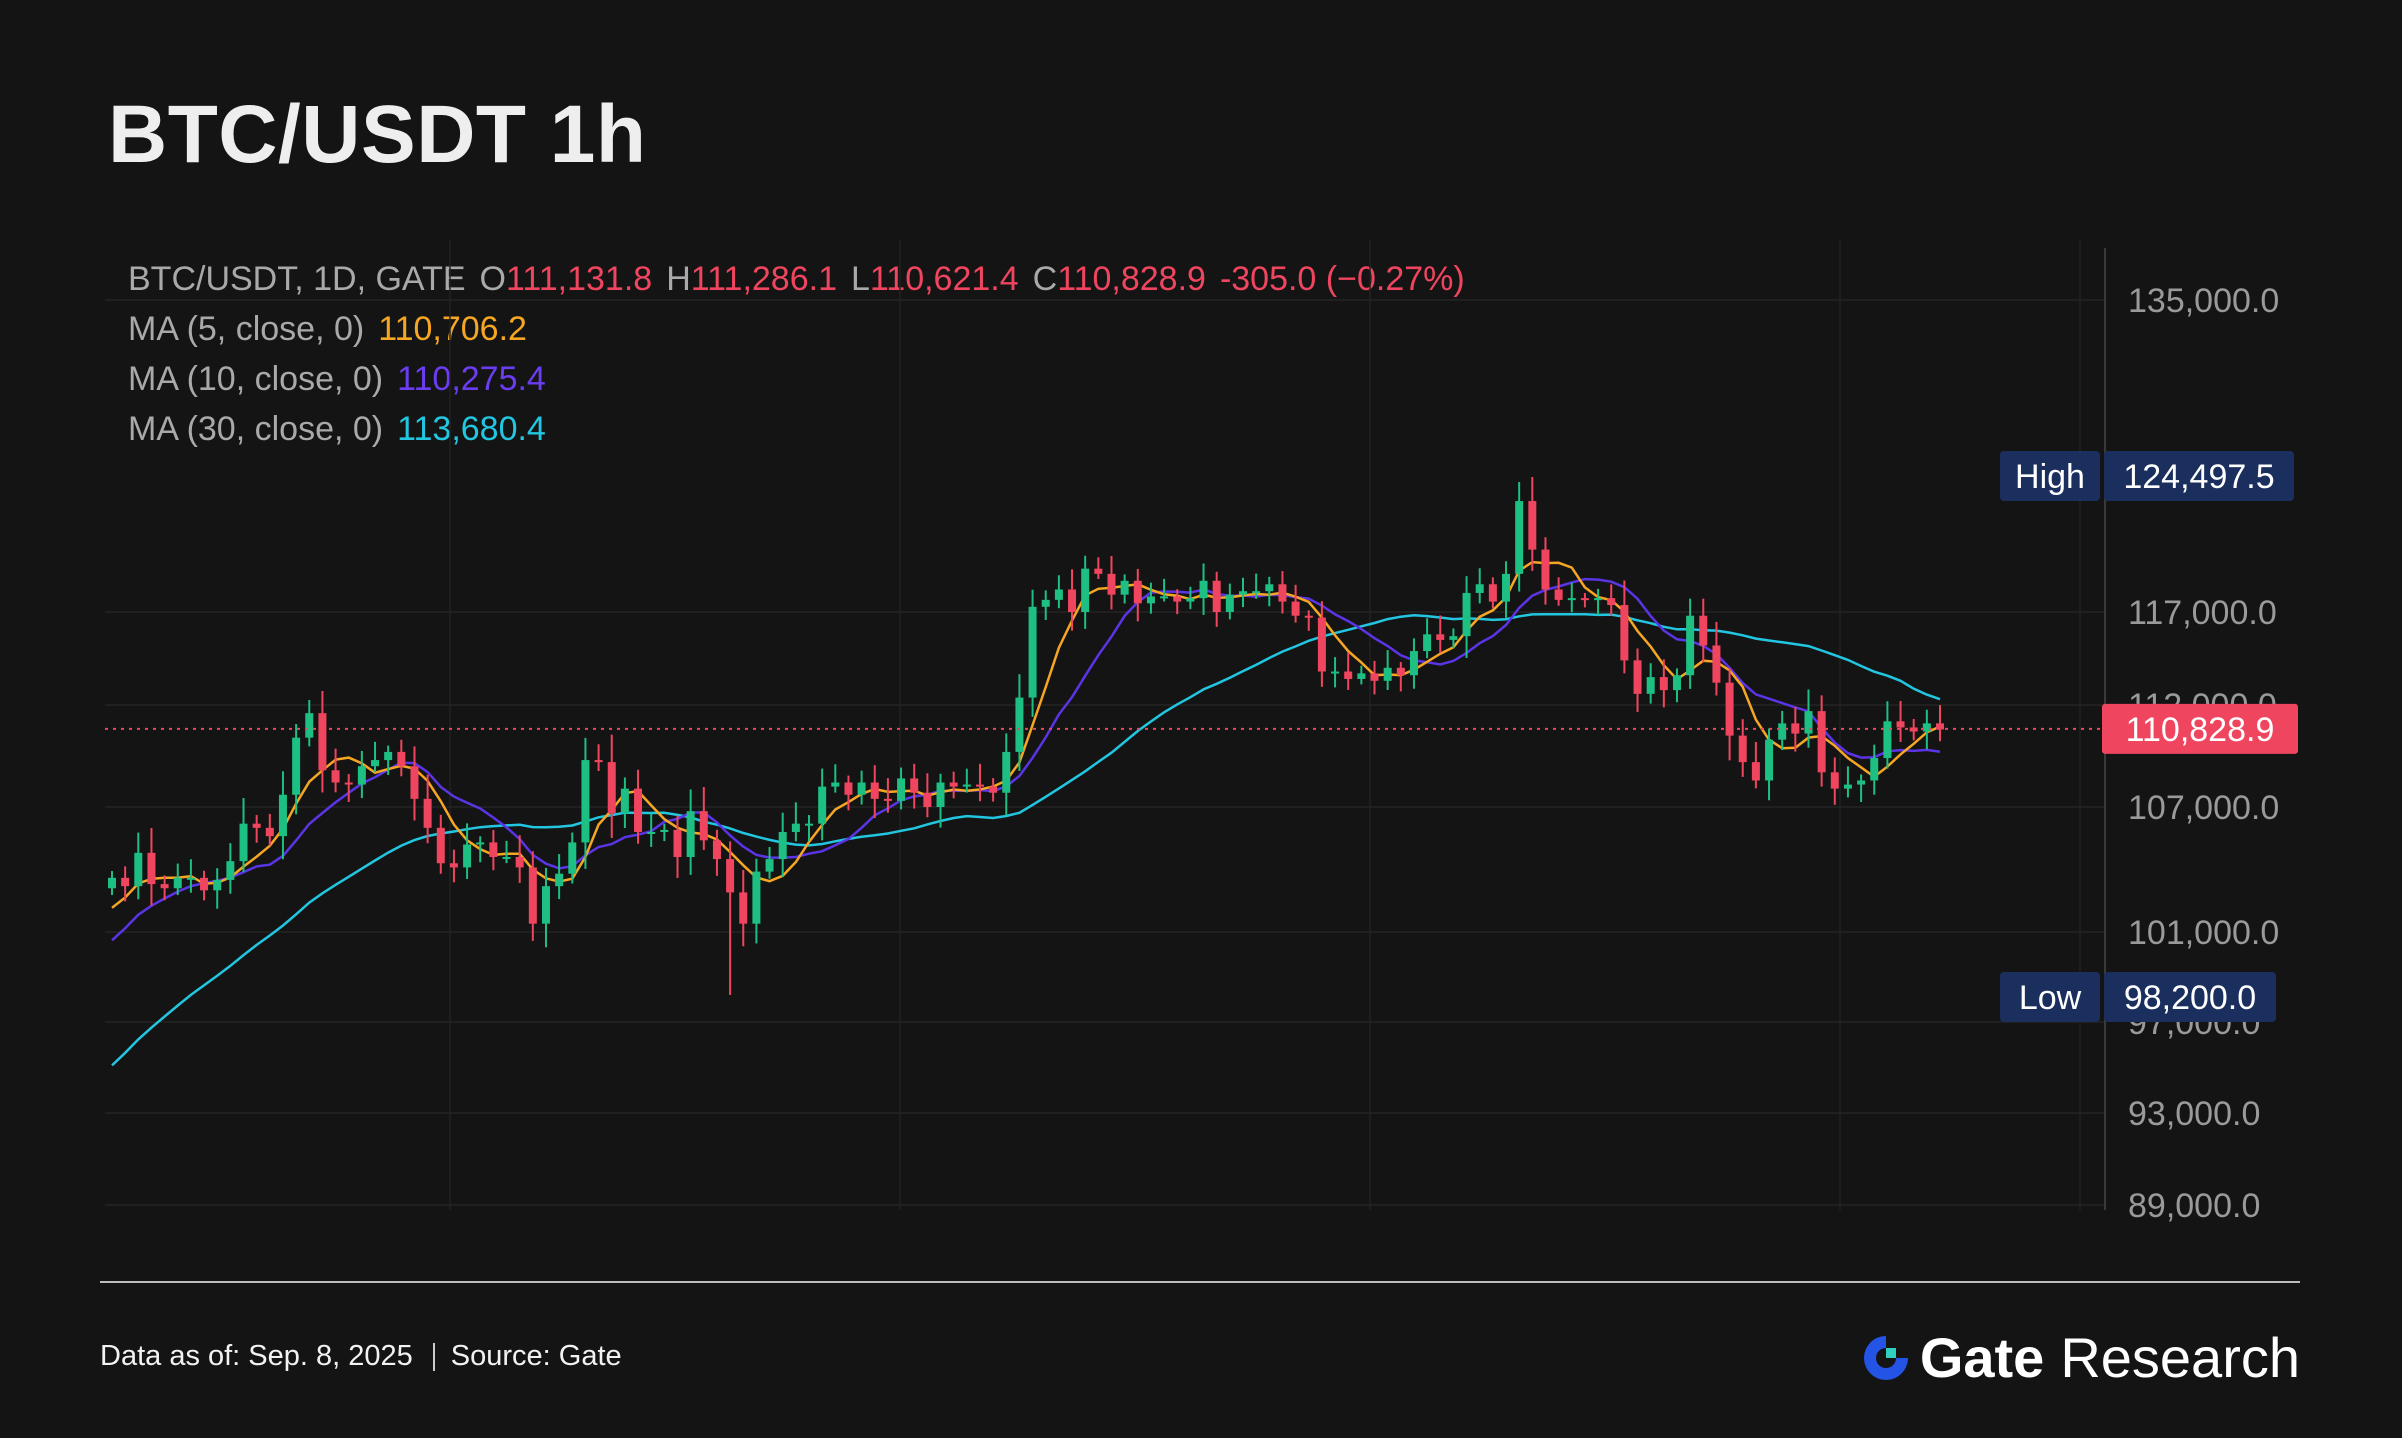  What do you see at coordinates (246, 329) in the screenshot?
I see `ma5-label: MA (5, close, 0)` at bounding box center [246, 329].